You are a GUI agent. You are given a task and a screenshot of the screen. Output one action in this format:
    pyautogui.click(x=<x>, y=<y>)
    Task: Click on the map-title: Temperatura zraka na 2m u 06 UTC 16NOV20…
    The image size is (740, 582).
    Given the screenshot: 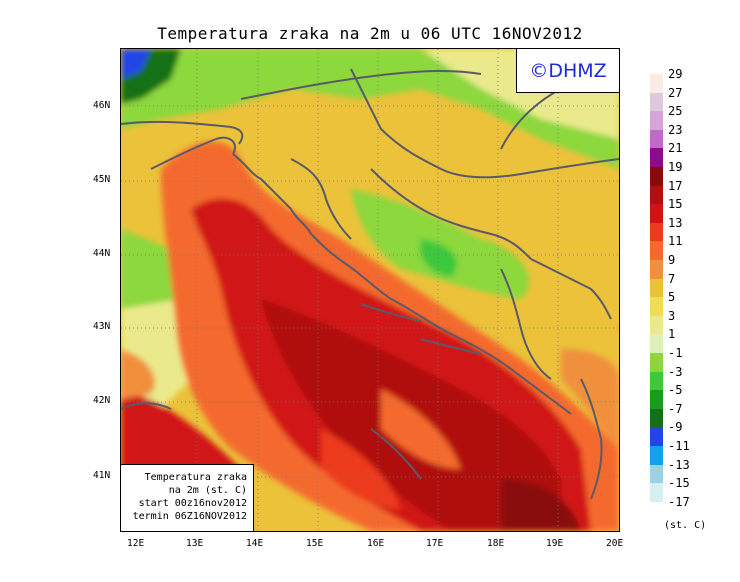 What is the action you would take?
    pyautogui.click(x=370, y=33)
    